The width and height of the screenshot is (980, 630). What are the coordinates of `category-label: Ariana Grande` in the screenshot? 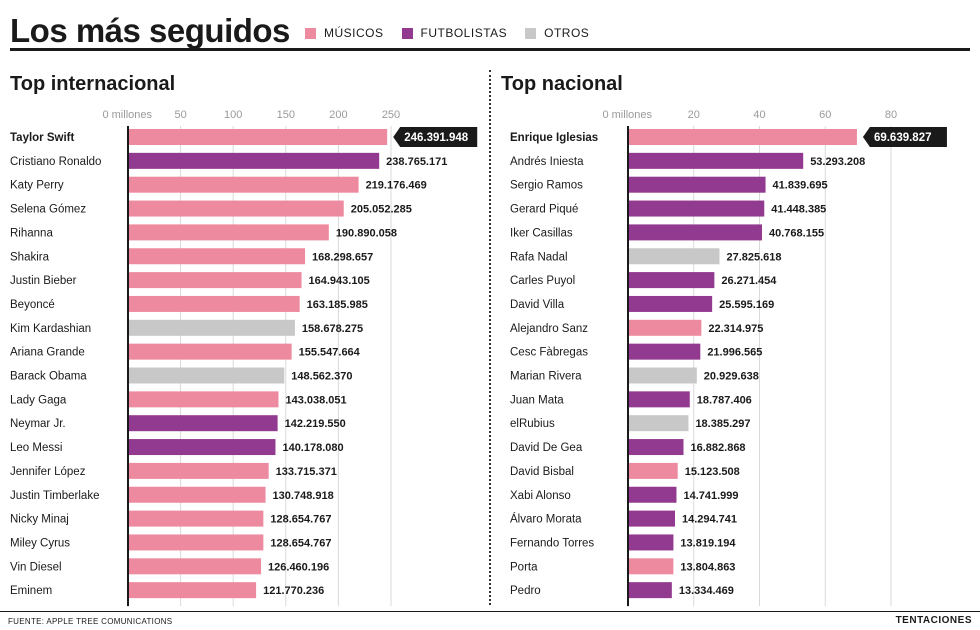 It's located at (47, 353).